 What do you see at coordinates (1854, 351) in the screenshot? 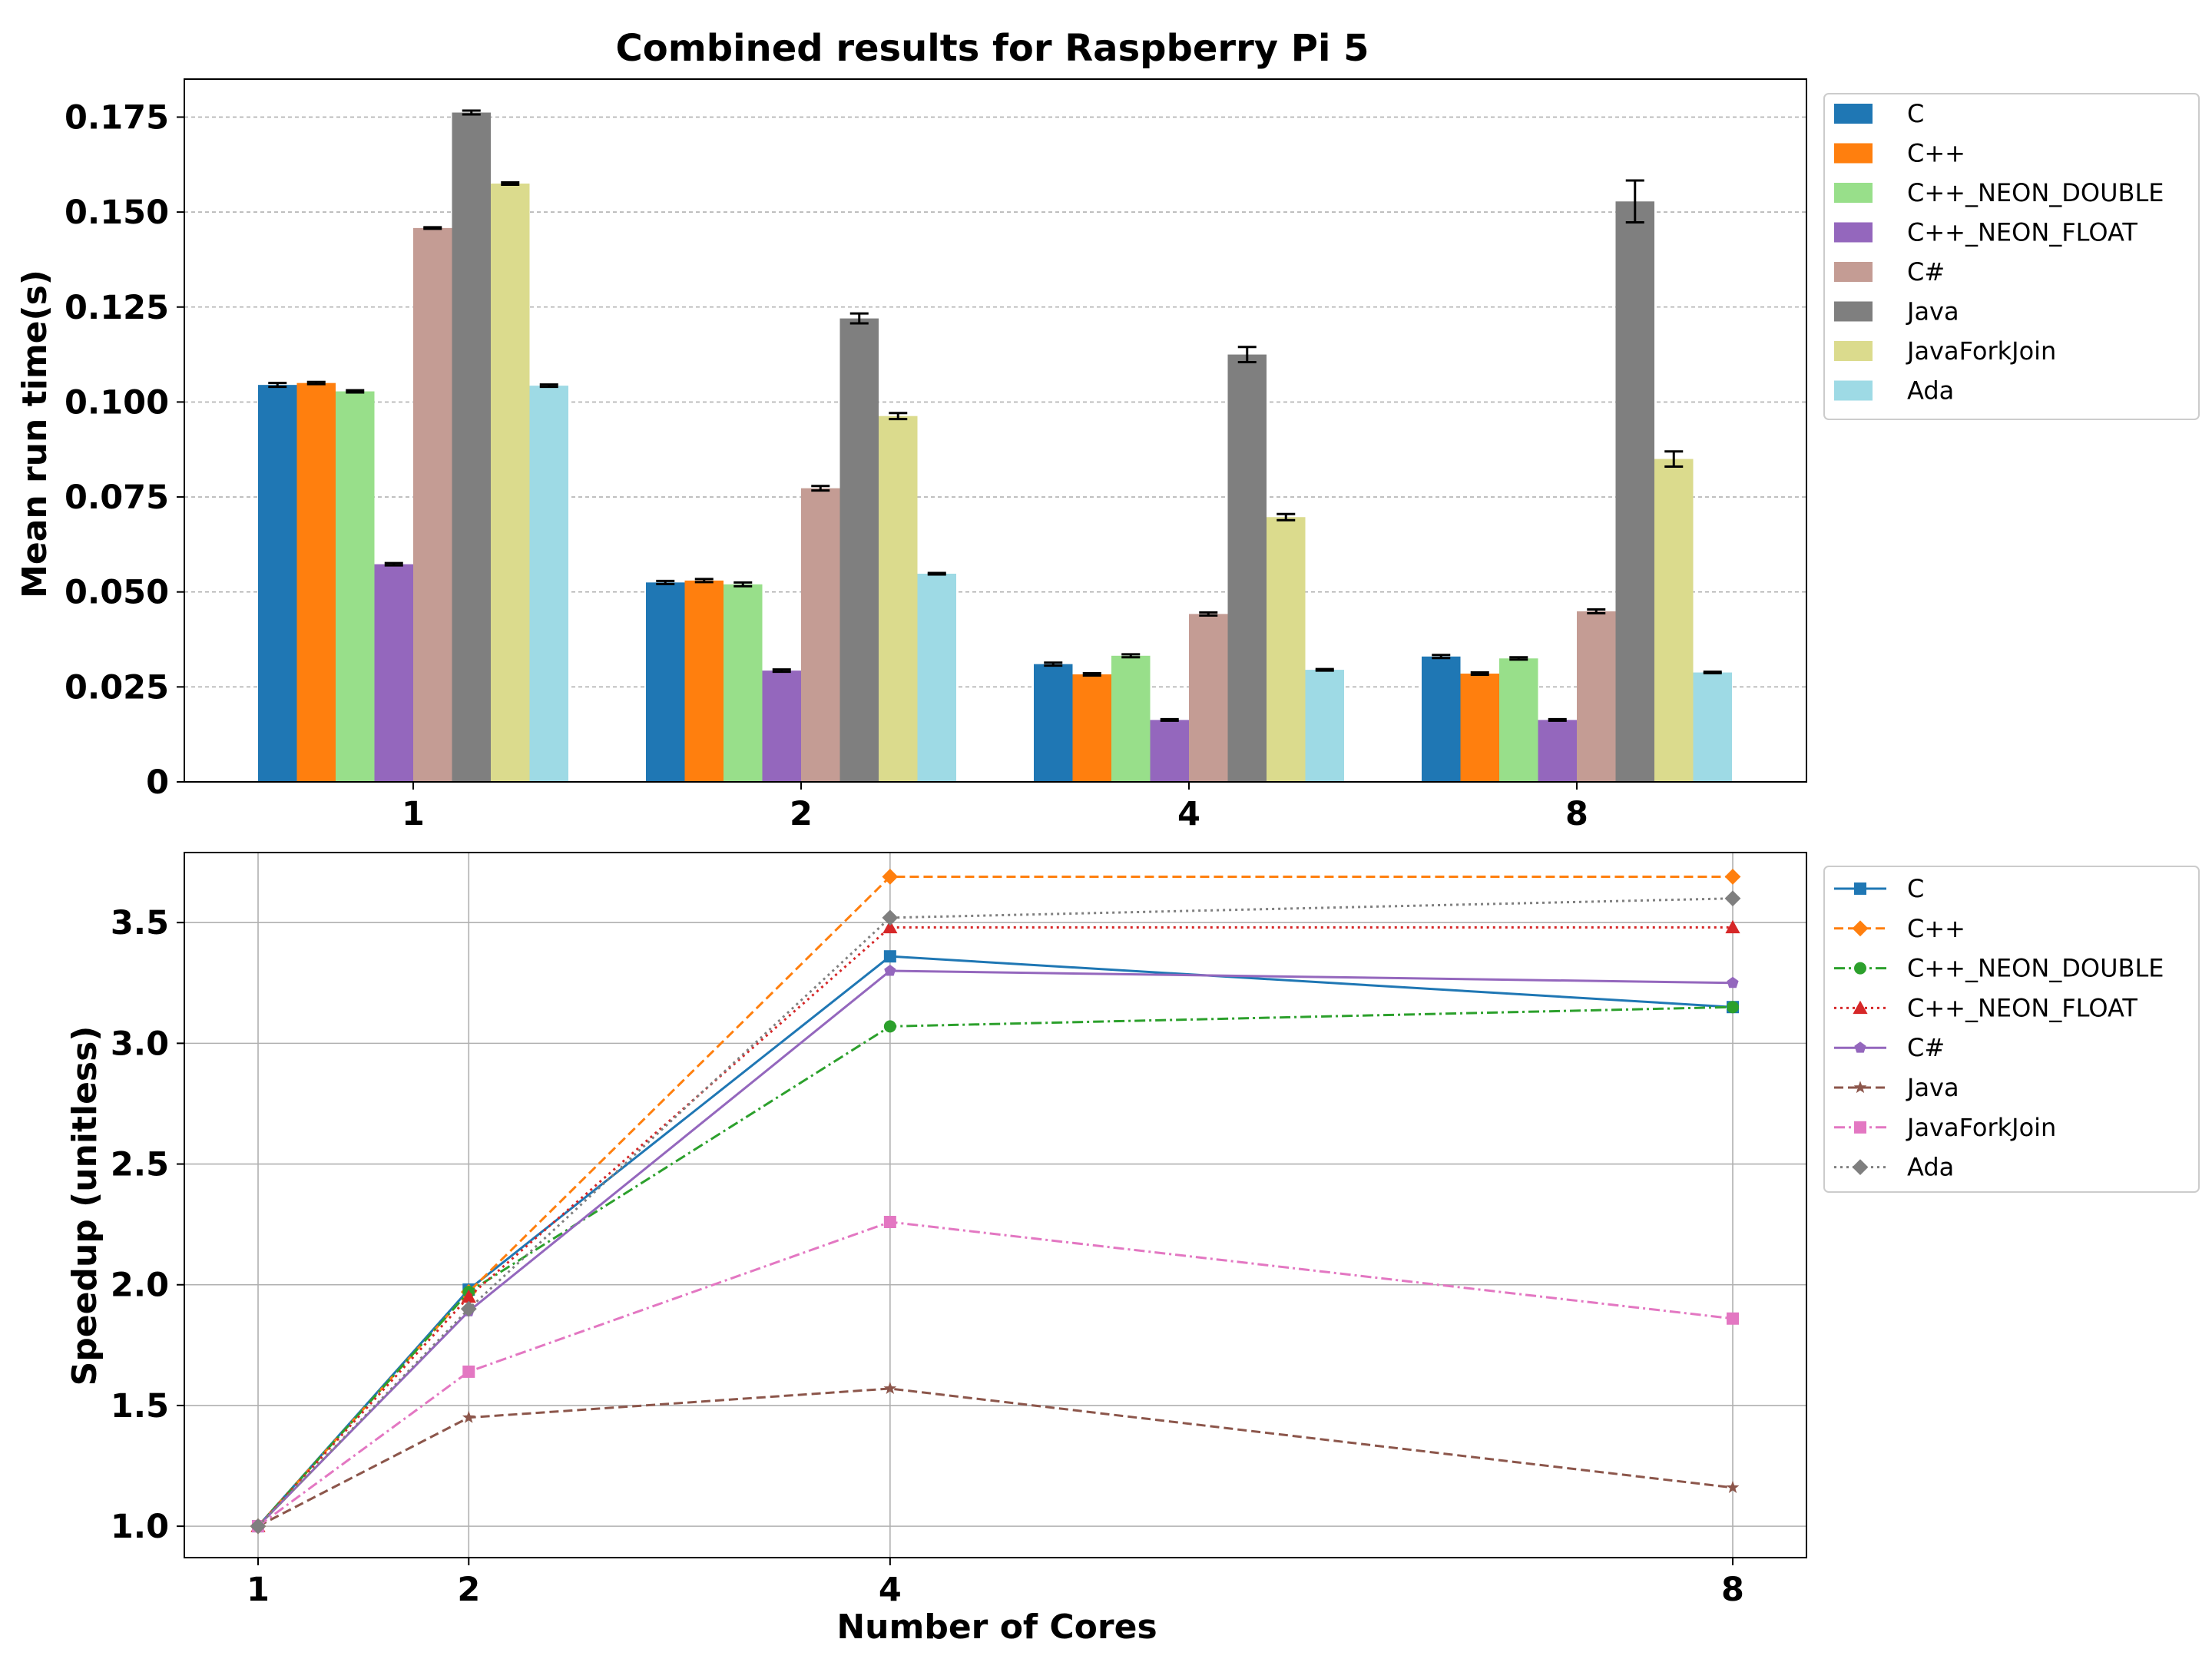
I see `bar-legend-swatch-javaforkjoin` at bounding box center [1854, 351].